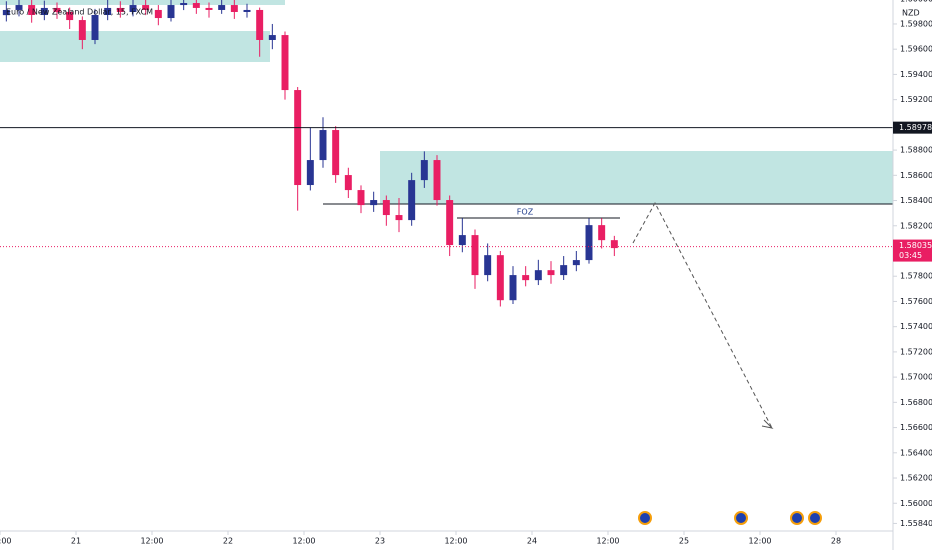 The image size is (932, 554). Describe the element at coordinates (767, 424) in the screenshot. I see `arrow-head` at that location.